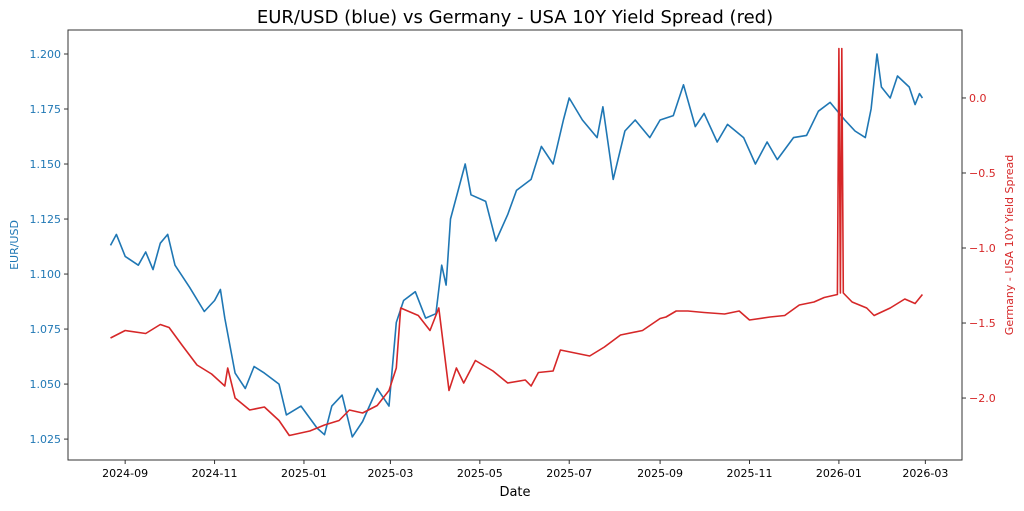  I want to click on y-tick-label-left: 1.200, so click(46, 54).